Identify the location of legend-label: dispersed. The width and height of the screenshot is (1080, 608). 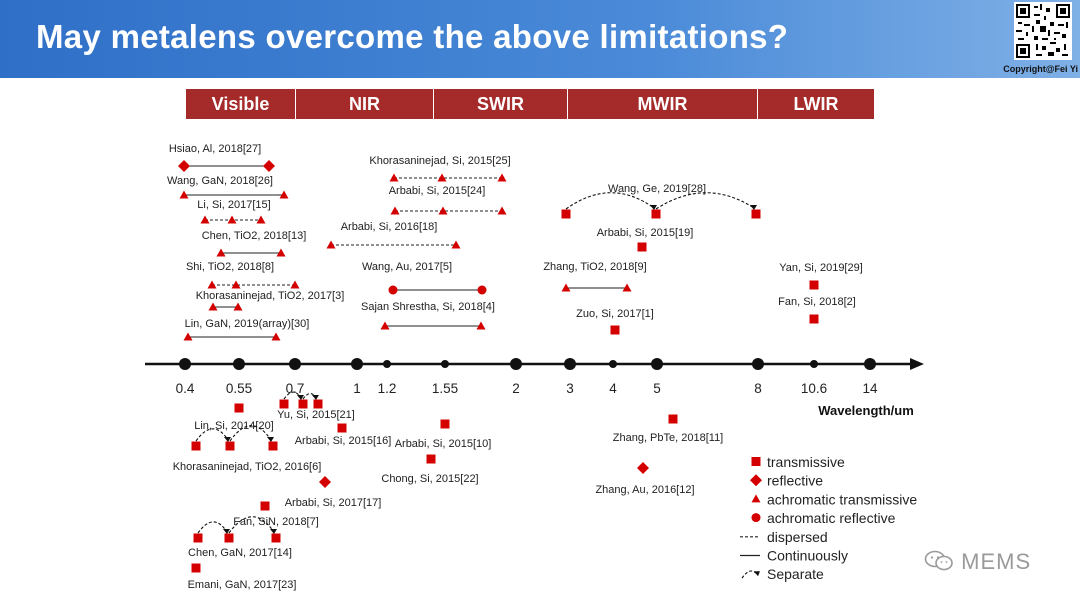
(797, 537).